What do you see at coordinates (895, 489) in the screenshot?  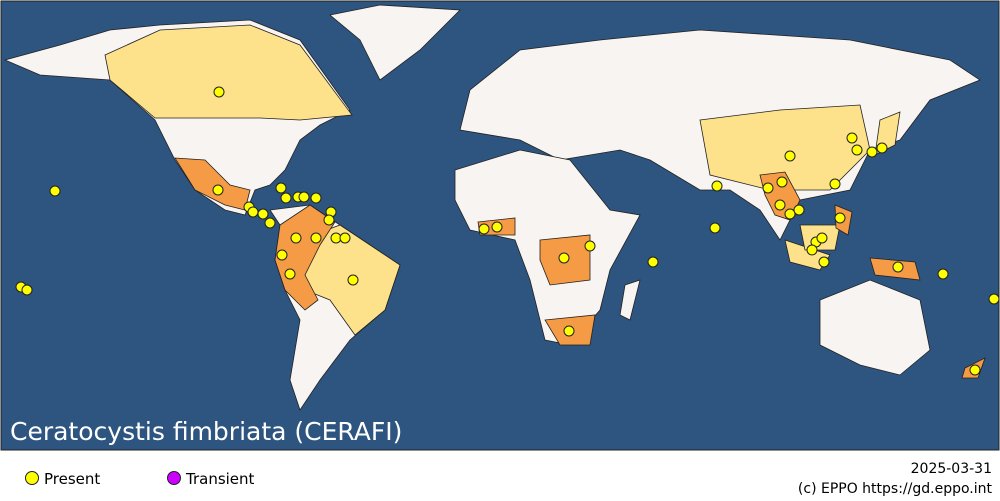 I see `credit: (c) EPPO https://gd.eppo.int` at bounding box center [895, 489].